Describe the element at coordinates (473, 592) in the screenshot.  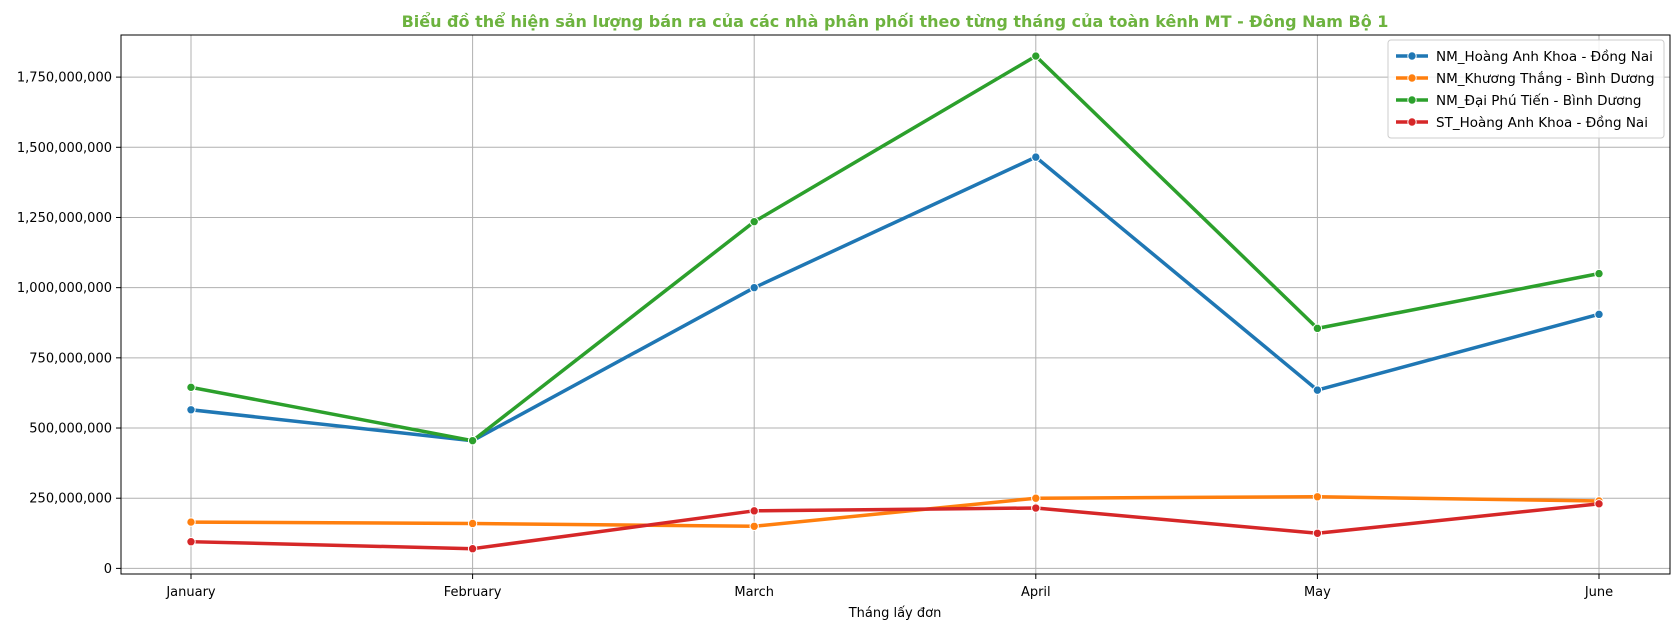
I see `x-tick-label: February` at that location.